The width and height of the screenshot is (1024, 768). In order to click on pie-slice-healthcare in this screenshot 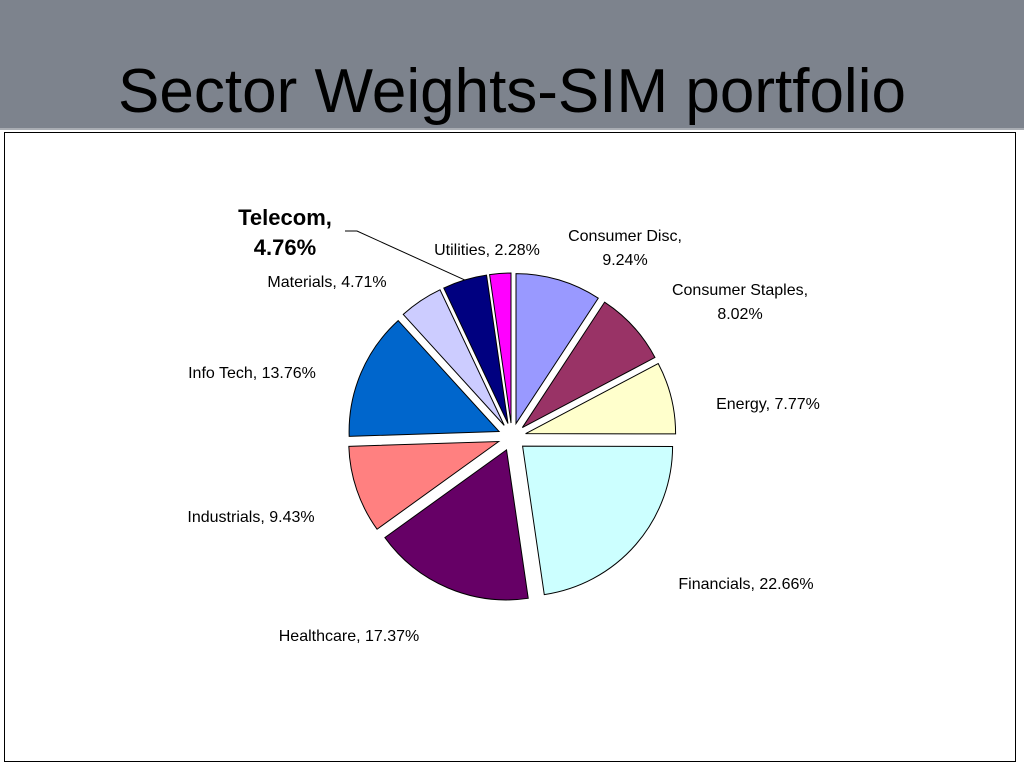, I will do `click(456, 525)`.